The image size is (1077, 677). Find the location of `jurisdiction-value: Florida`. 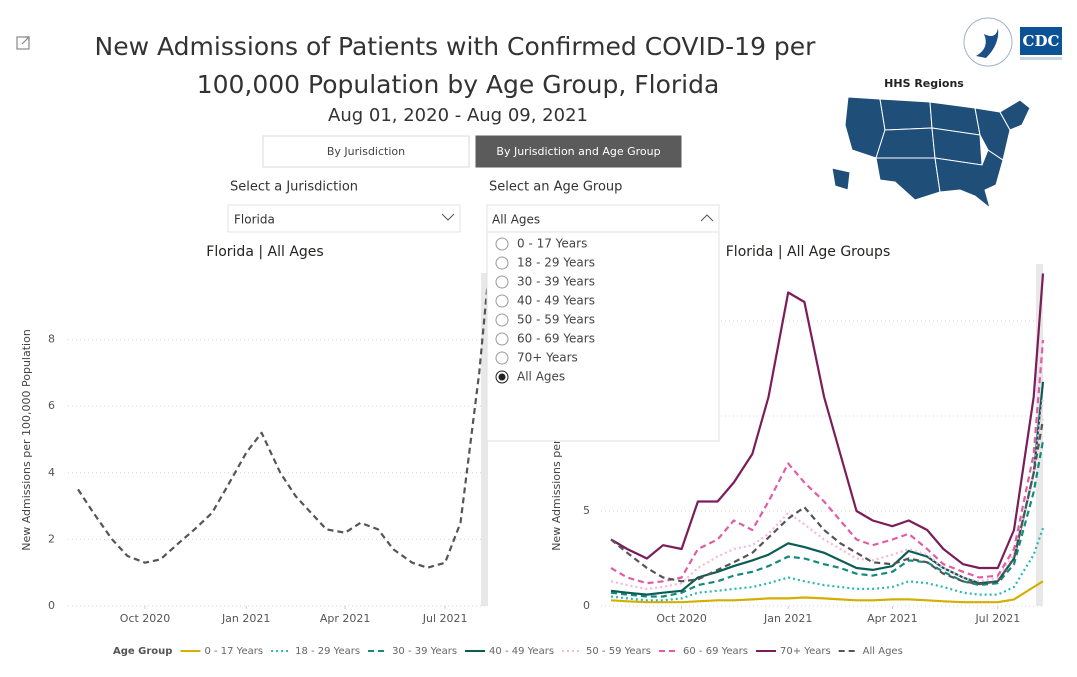

jurisdiction-value: Florida is located at coordinates (254, 220).